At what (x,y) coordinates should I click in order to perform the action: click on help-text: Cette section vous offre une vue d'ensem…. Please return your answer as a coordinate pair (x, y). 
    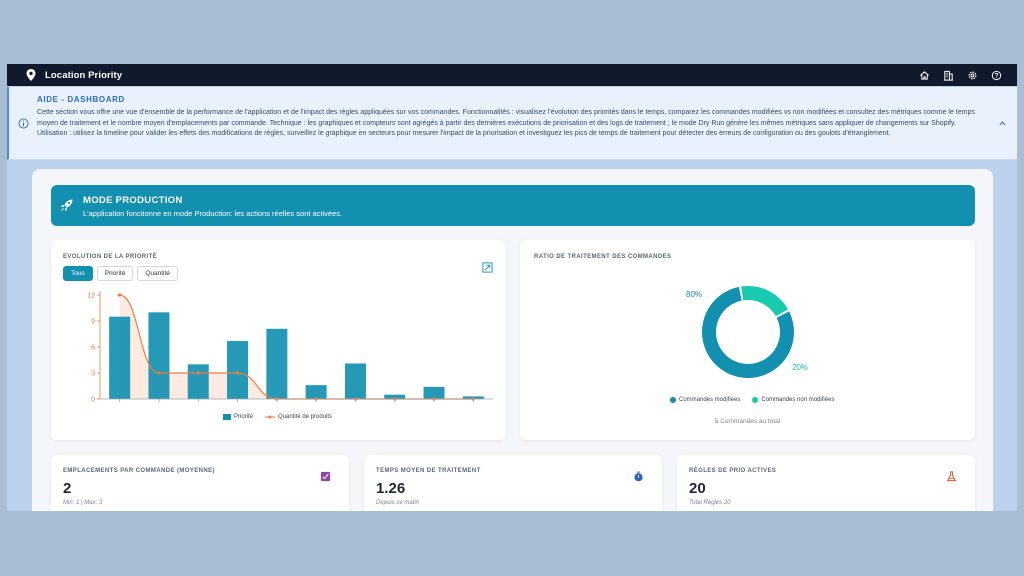
    Looking at the image, I should click on (506, 123).